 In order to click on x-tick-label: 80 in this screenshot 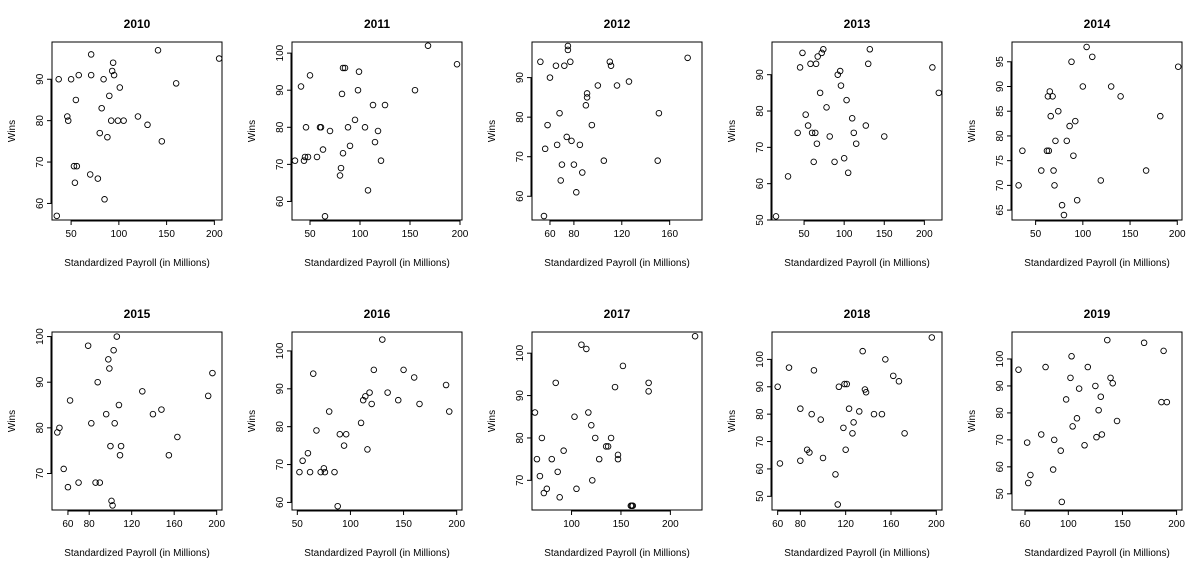, I will do `click(90, 524)`.